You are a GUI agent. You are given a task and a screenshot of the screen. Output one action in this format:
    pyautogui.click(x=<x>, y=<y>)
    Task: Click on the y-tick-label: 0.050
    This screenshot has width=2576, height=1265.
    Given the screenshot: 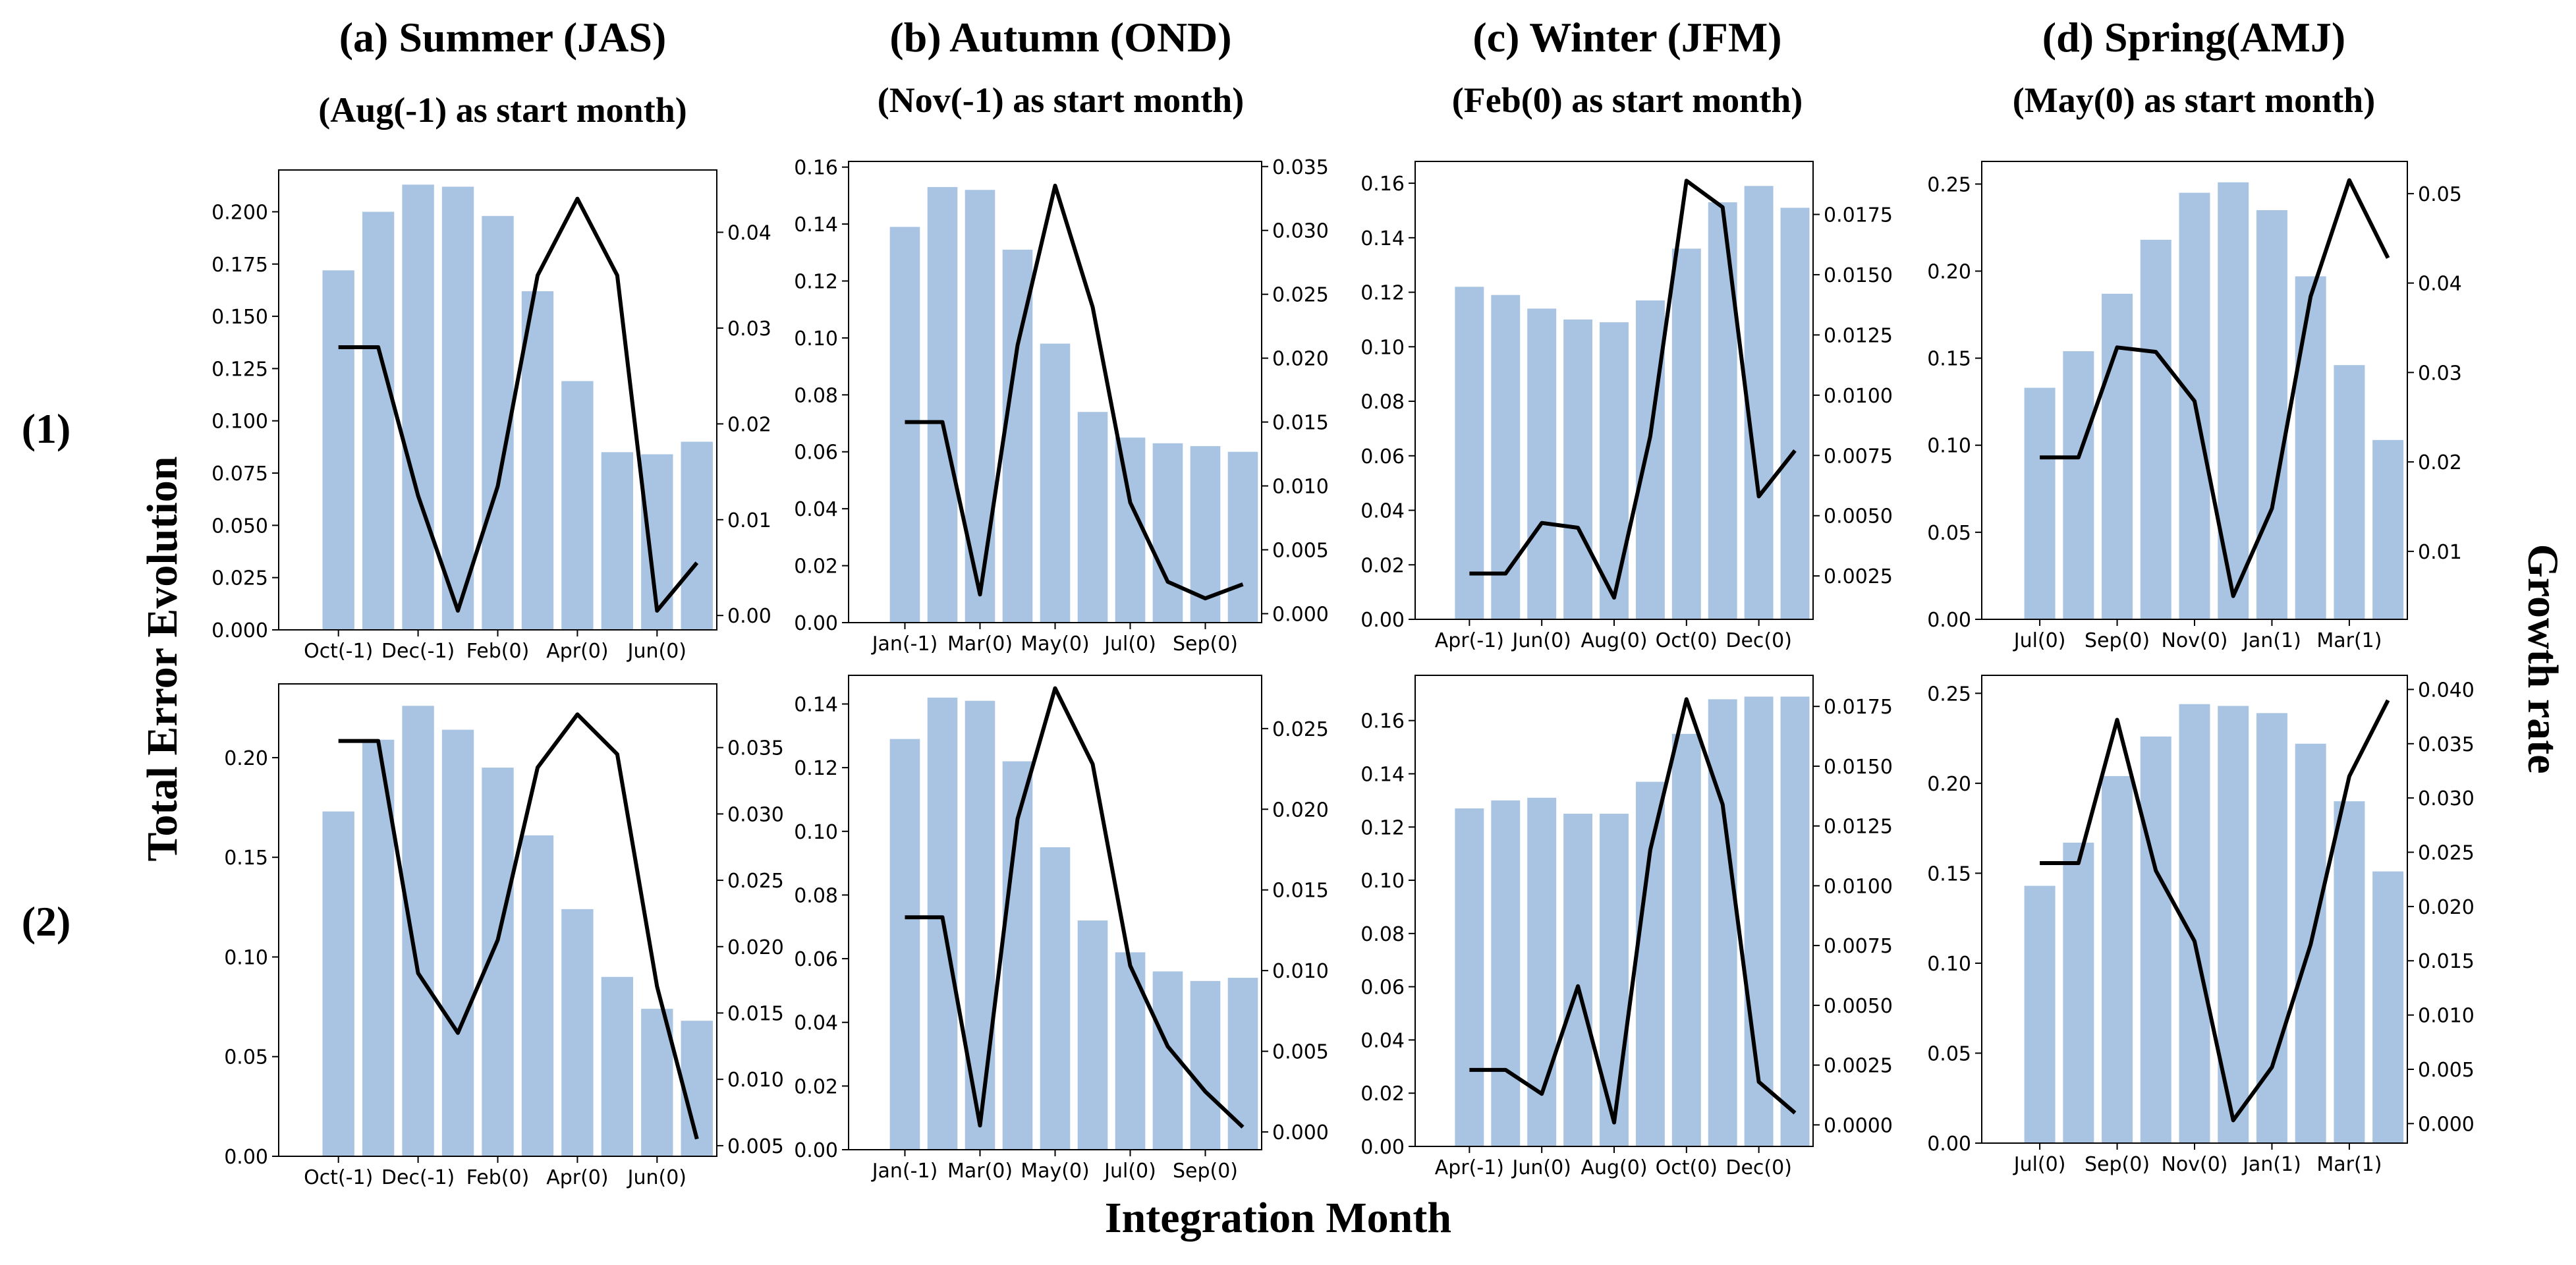 What is the action you would take?
    pyautogui.click(x=239, y=526)
    